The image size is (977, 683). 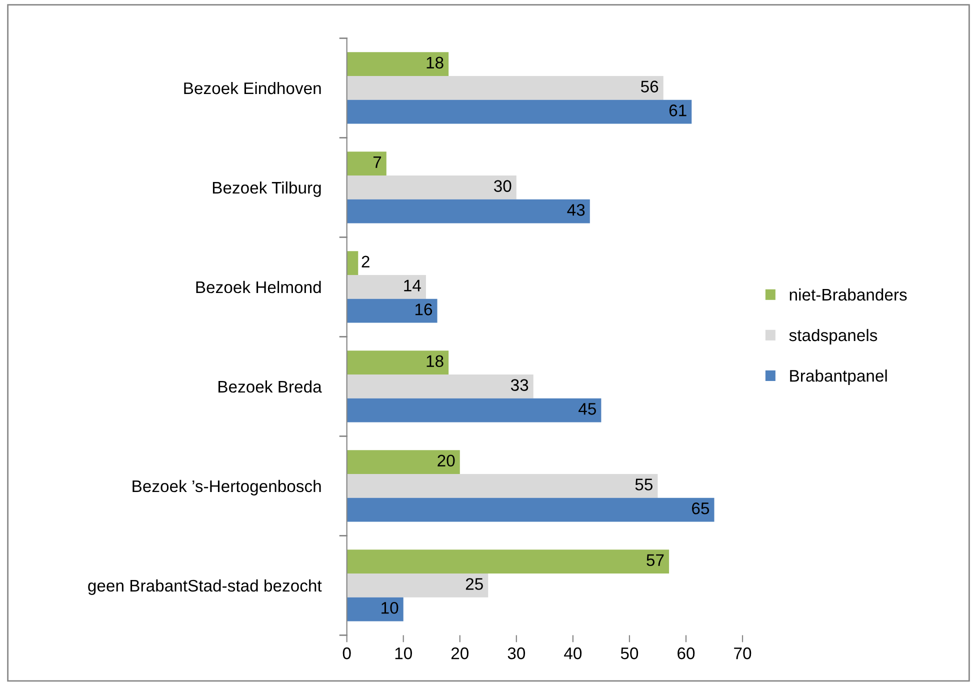 What do you see at coordinates (629, 653) in the screenshot?
I see `x-tick-label: 50` at bounding box center [629, 653].